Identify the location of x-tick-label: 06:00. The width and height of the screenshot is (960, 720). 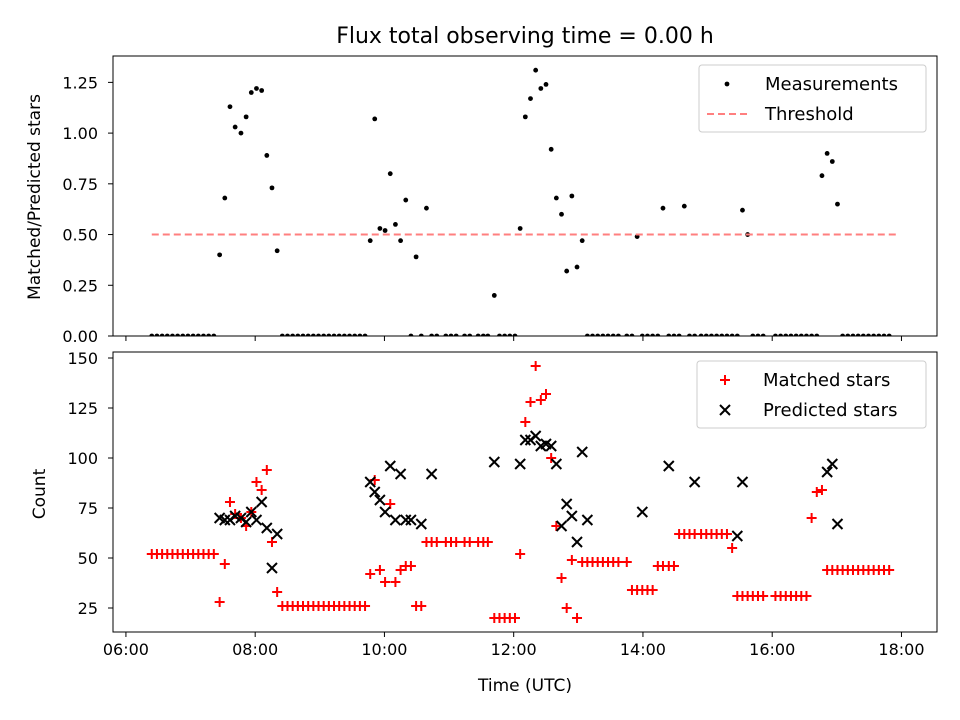
(126, 649).